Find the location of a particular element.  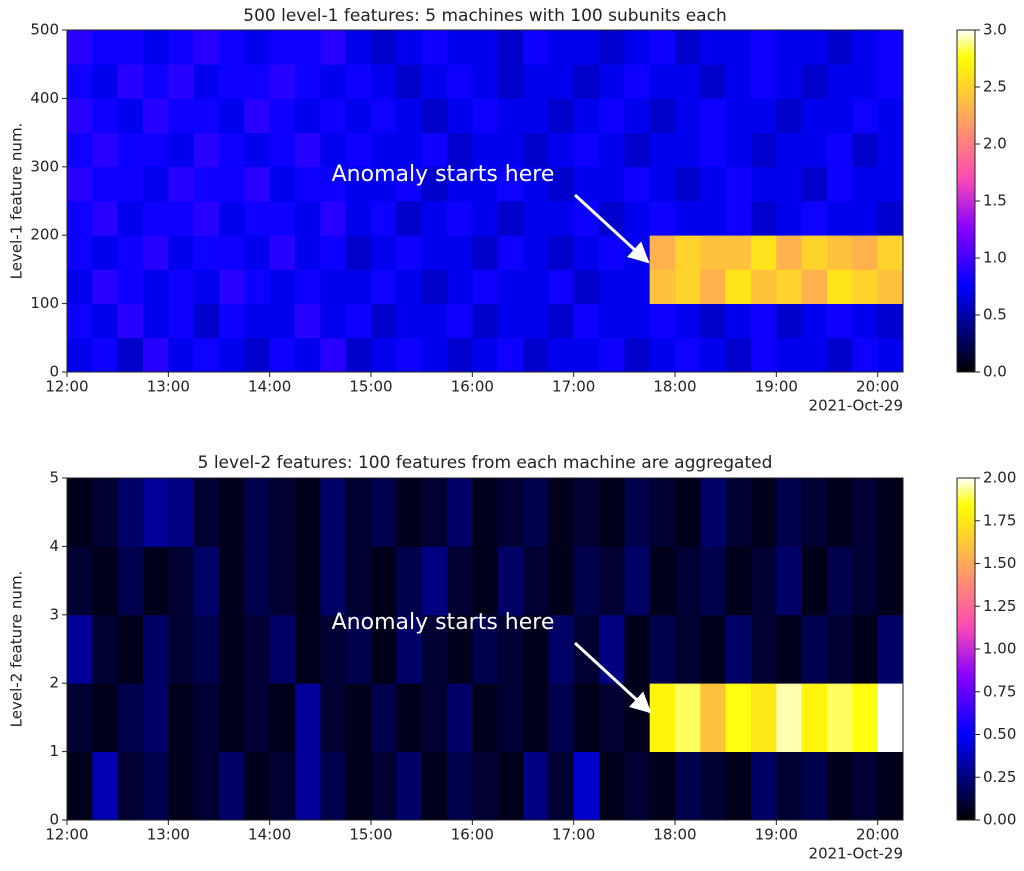

colorbar-tick-label: 1.00 is located at coordinates (999, 649).